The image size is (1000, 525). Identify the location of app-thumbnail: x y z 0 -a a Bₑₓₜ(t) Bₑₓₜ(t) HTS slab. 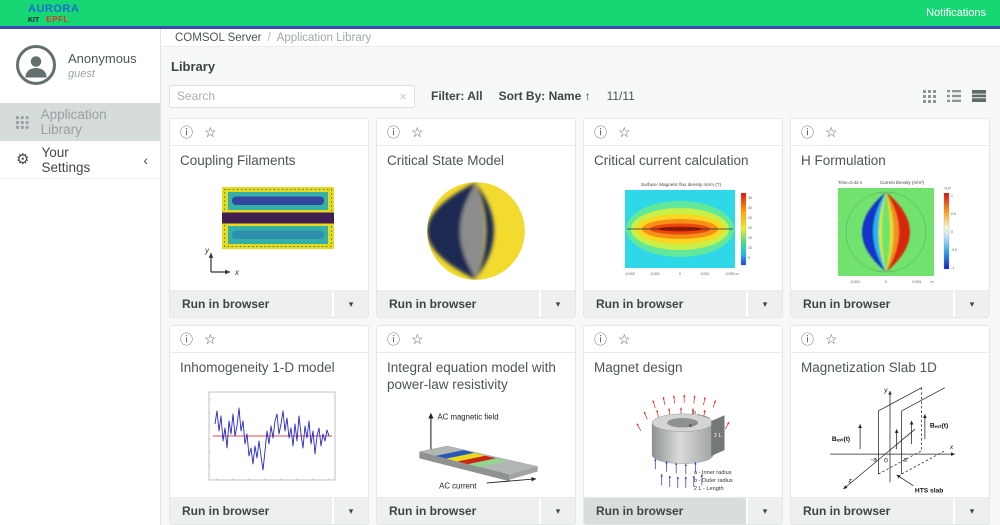
(890, 438).